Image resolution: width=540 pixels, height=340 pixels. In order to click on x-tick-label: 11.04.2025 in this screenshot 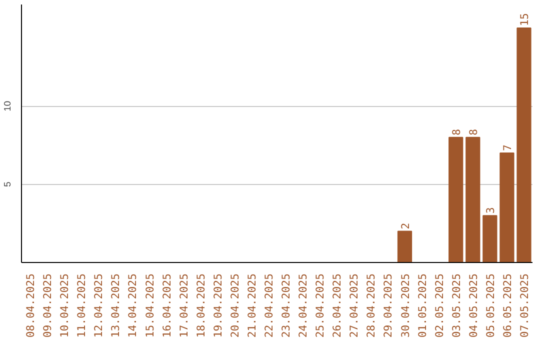, I will do `click(81, 306)`.